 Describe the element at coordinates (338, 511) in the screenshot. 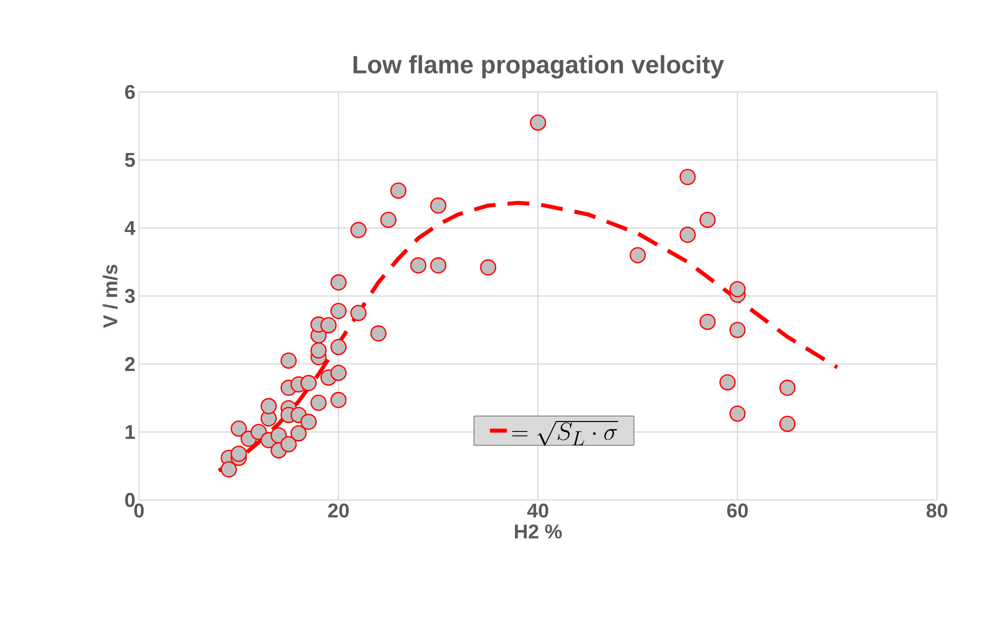

I see `x-tick-label: 20` at that location.